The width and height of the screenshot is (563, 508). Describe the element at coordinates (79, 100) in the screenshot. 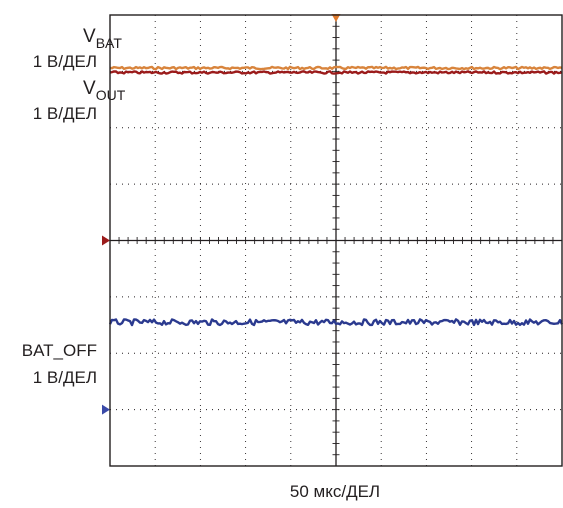

I see `vout-label: VOUT 1 В/ДЕЛ` at that location.